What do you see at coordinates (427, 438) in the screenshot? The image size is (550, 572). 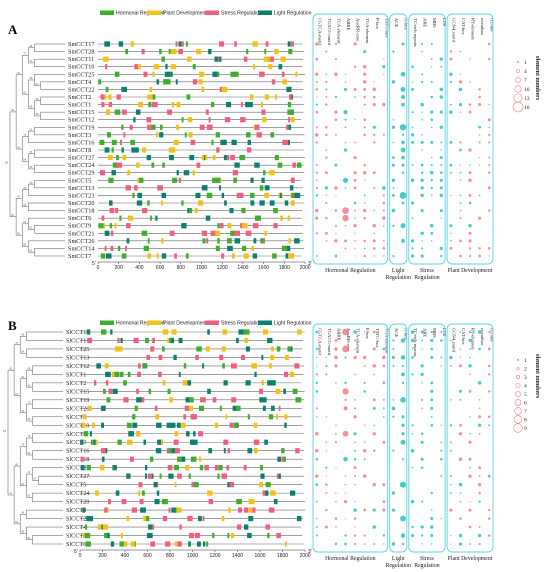 I see `group-box` at bounding box center [427, 438].